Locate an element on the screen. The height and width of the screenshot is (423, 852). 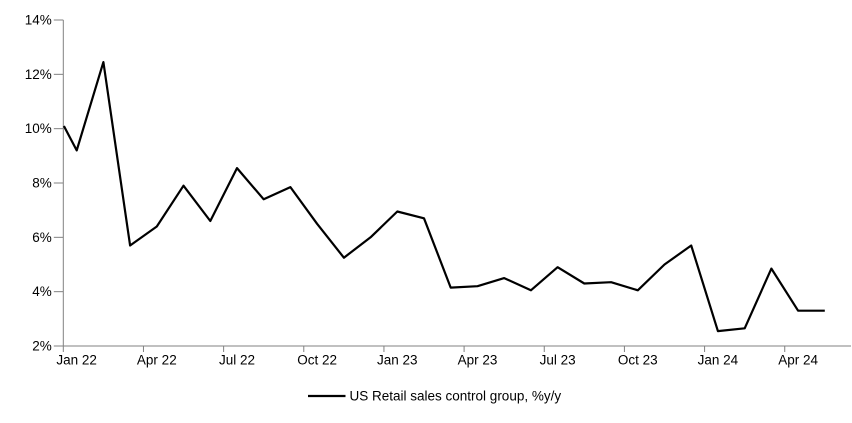
y-axis-tick-label: 12% is located at coordinates (38, 74).